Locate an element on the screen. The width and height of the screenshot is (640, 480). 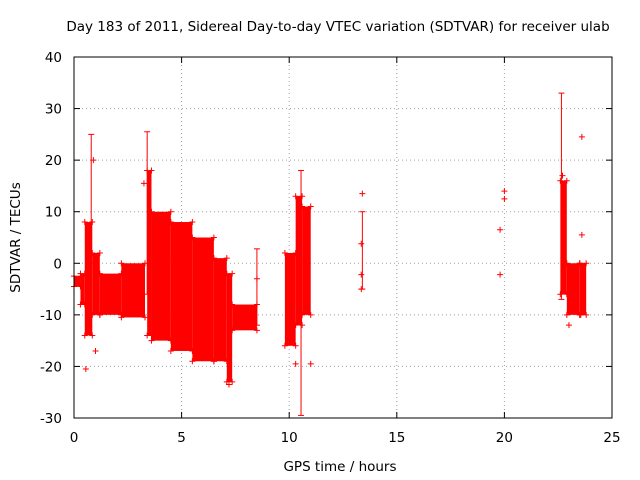
x-tick-label: 10 is located at coordinates (289, 438).